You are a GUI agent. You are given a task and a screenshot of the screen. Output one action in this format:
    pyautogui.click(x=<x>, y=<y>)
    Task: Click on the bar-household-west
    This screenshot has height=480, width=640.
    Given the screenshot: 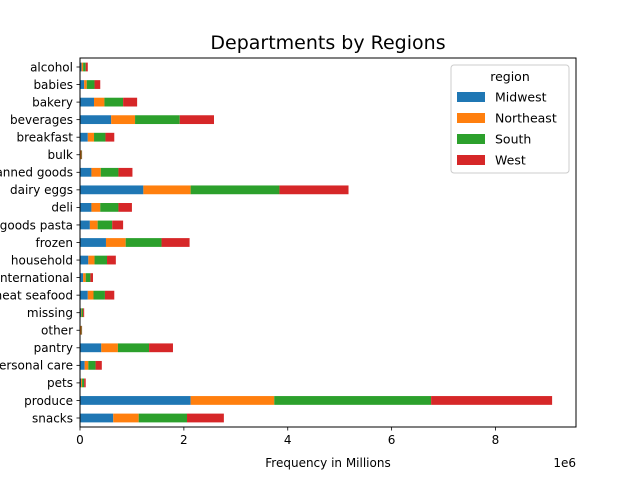 What is the action you would take?
    pyautogui.click(x=111, y=260)
    